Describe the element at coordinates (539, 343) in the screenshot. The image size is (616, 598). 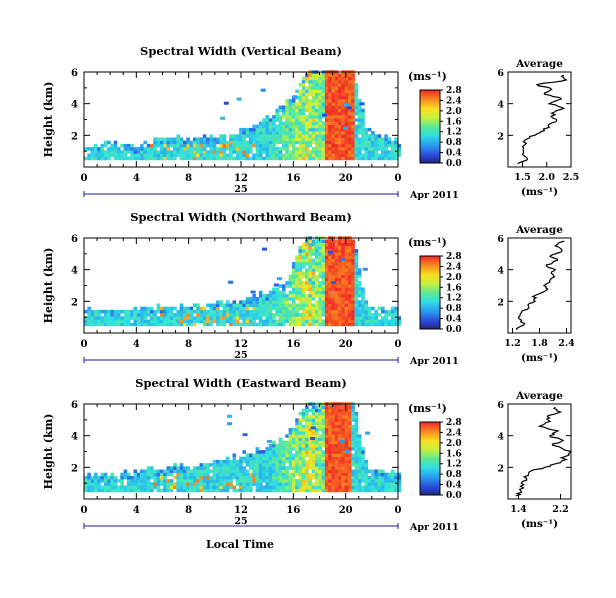
I see `average-x-tick-label: 1.8` at that location.